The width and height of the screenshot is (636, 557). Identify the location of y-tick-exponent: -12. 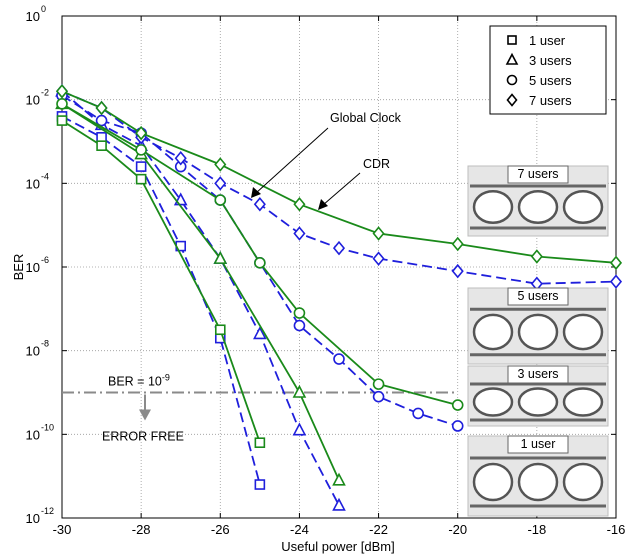
(47, 511).